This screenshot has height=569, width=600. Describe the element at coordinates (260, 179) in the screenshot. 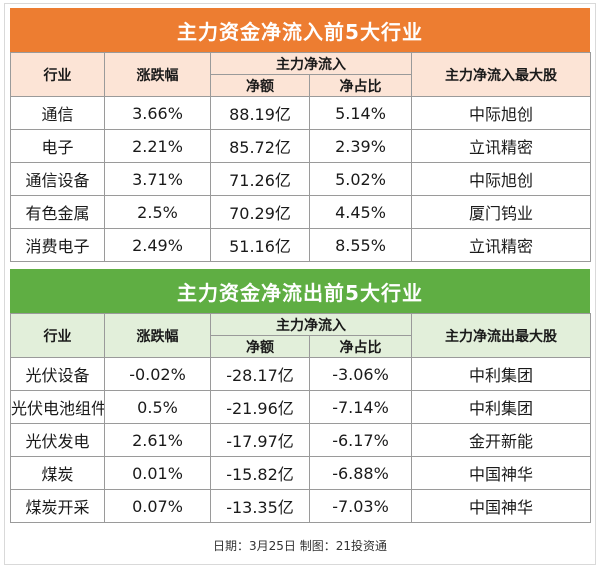

I see `cell-net-amount: 71.26亿` at that location.